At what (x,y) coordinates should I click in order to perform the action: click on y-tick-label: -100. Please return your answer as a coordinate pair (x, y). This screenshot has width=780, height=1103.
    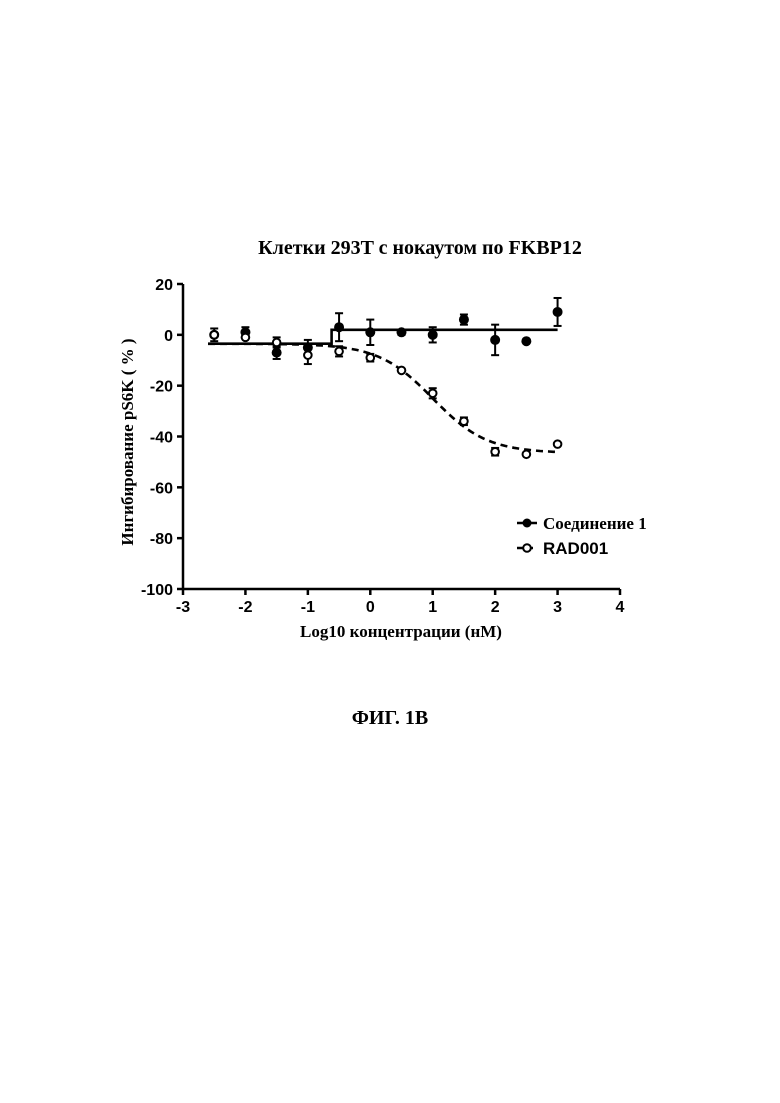
    Looking at the image, I should click on (157, 590).